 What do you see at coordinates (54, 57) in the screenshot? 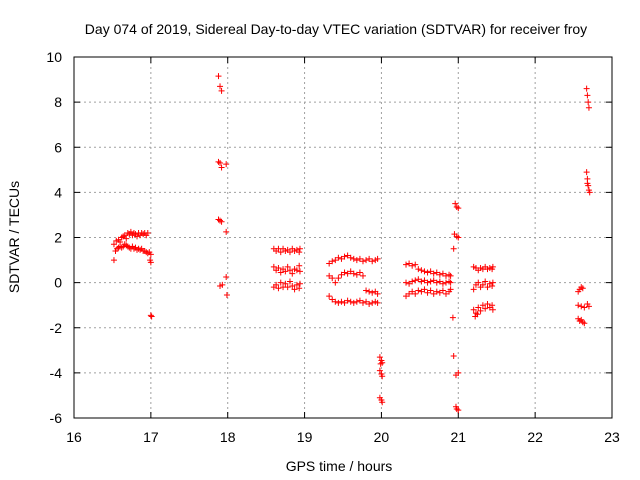
I see `y-tick-label: 10` at bounding box center [54, 57].